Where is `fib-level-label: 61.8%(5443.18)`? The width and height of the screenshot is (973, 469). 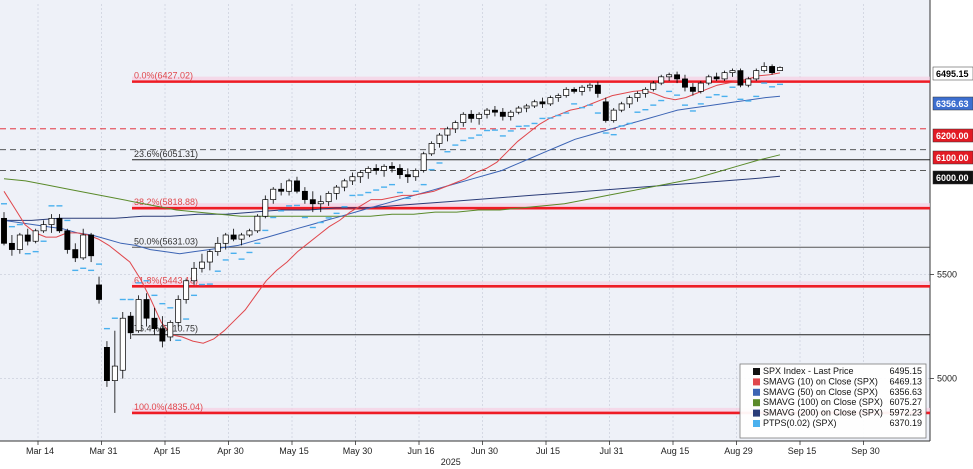
fib-level-label: 61.8%(5443.18) is located at coordinates (166, 280).